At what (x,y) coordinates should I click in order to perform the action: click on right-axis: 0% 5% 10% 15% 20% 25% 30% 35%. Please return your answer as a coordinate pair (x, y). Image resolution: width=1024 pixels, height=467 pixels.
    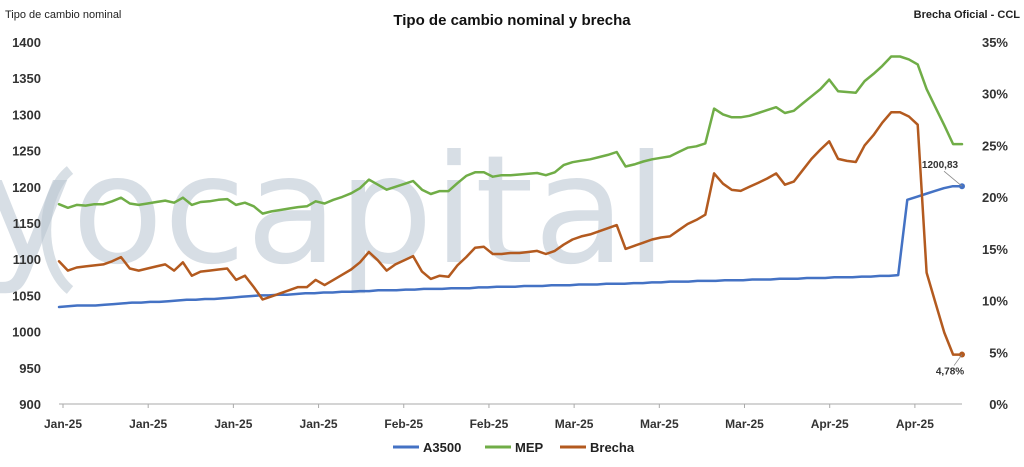
    Looking at the image, I should click on (995, 223).